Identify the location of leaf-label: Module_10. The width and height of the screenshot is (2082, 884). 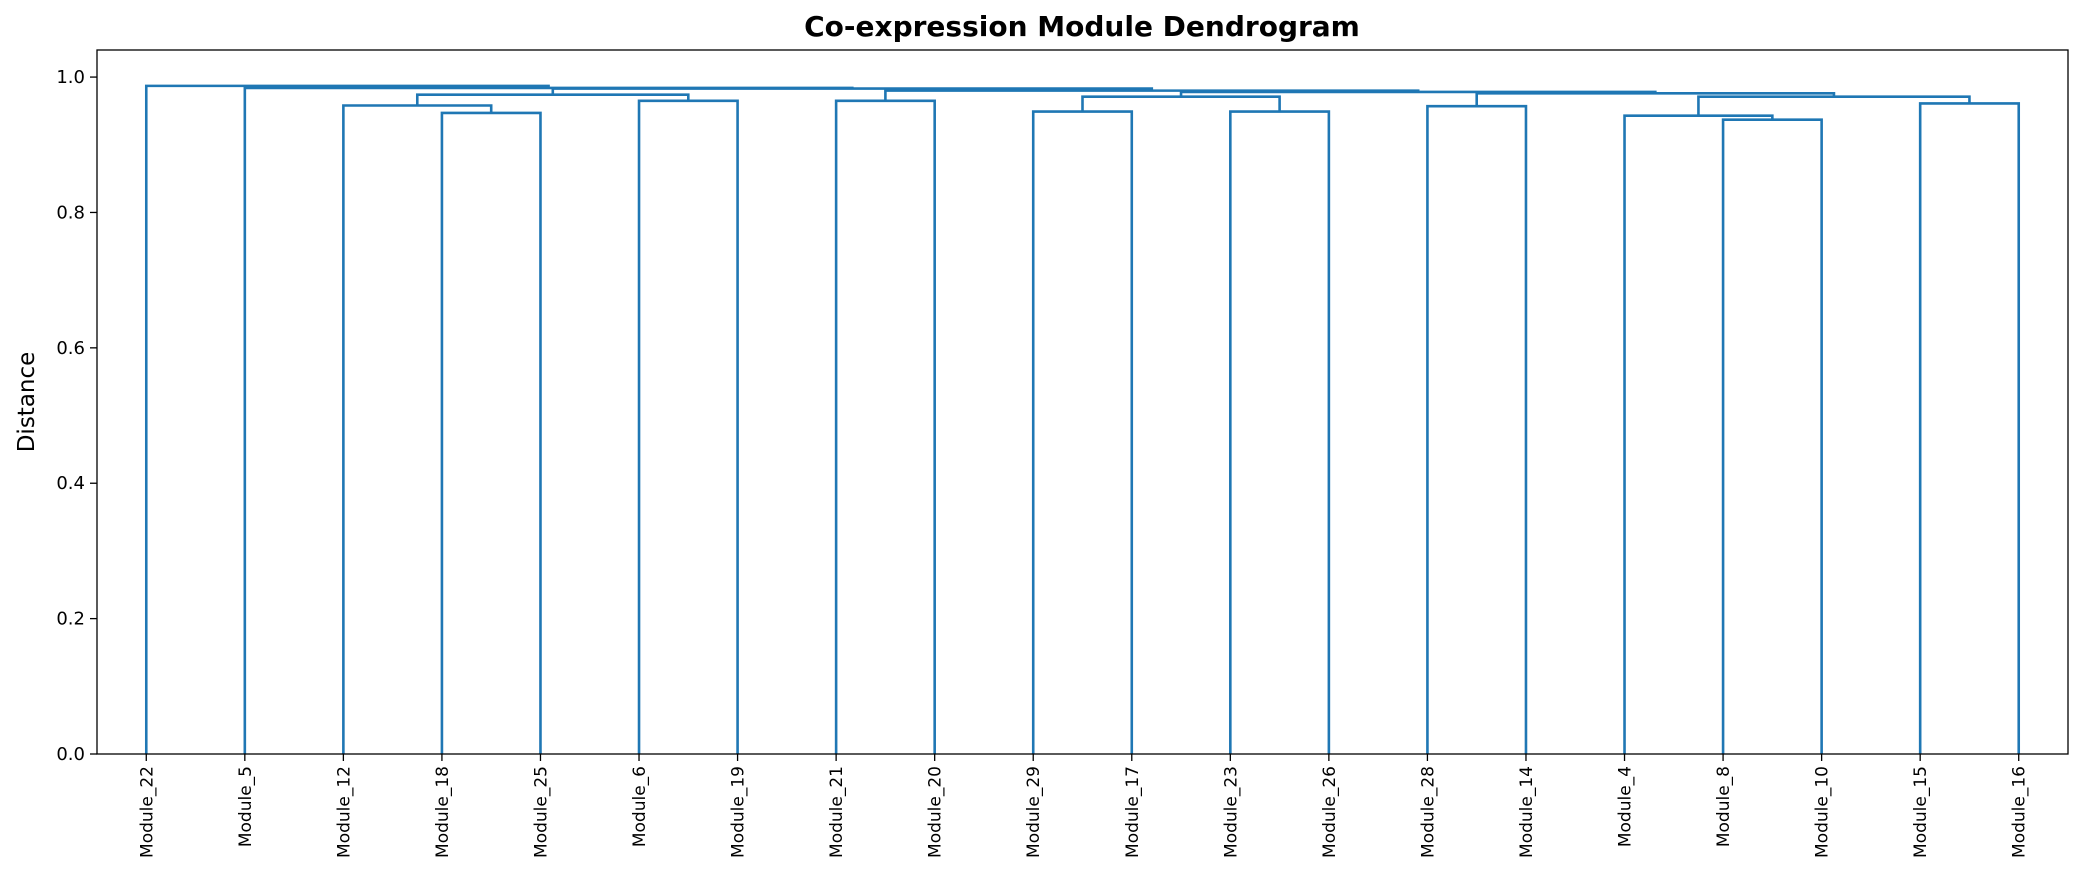
(1823, 812).